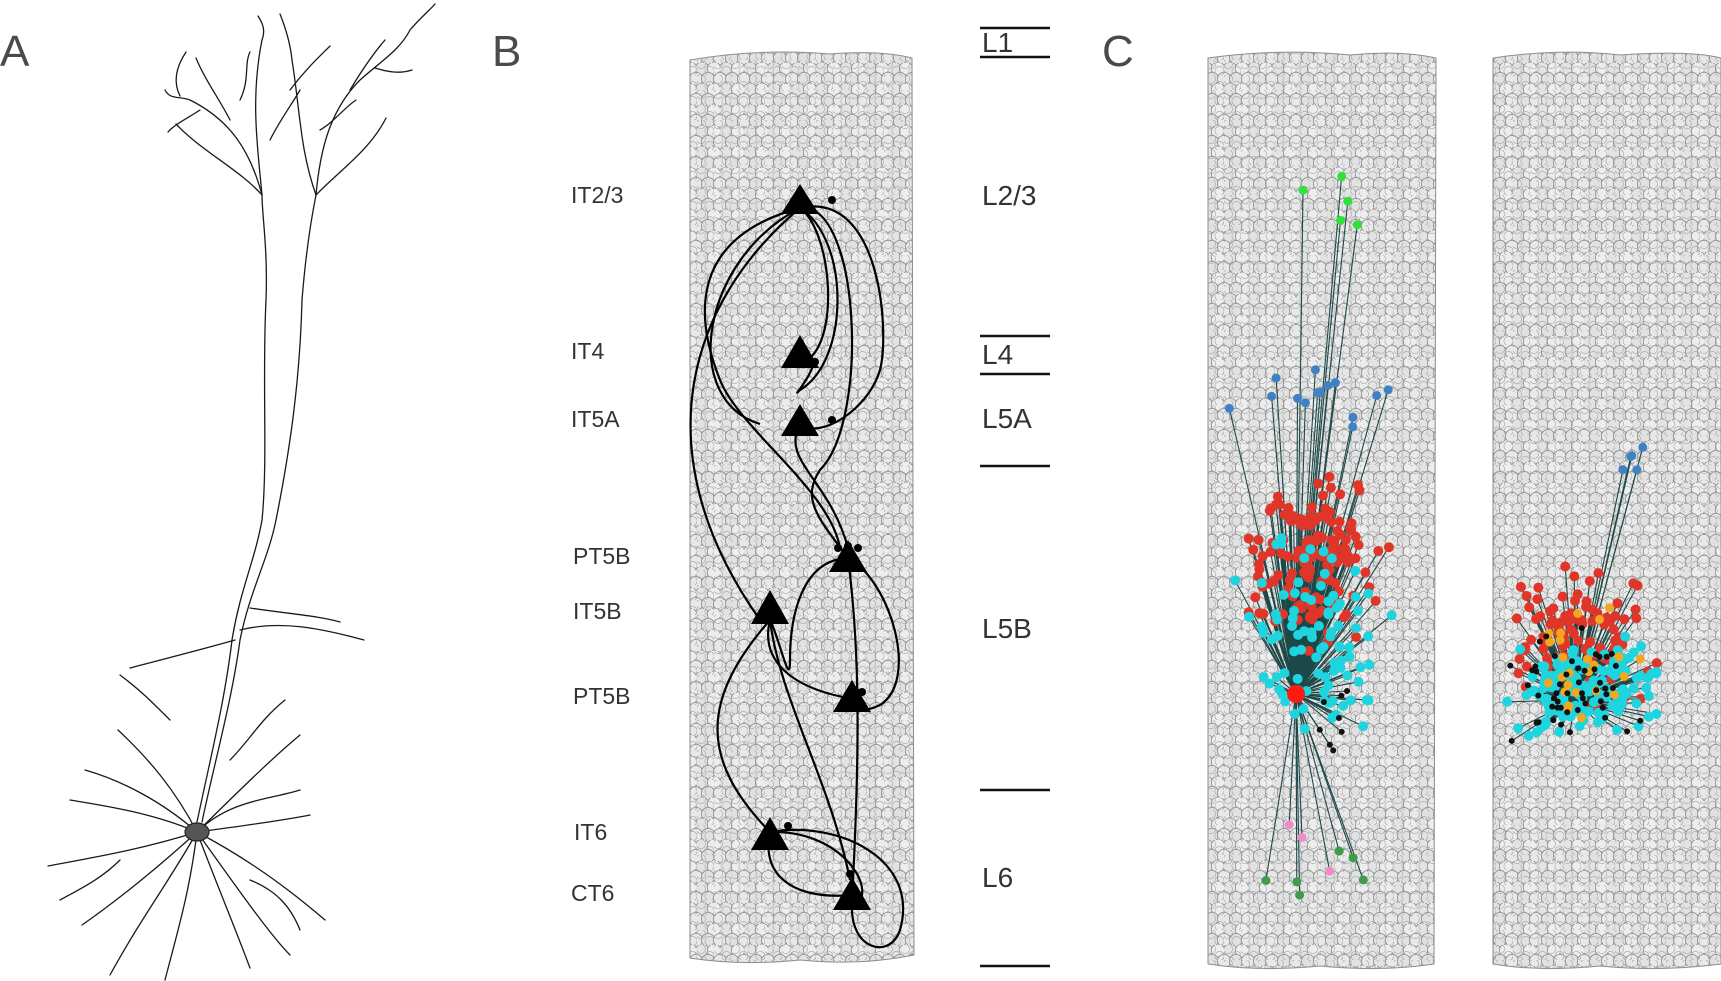 This screenshot has width=1721, height=981. Describe the element at coordinates (587, 351) in the screenshot. I see `label-it4: IT4` at that location.